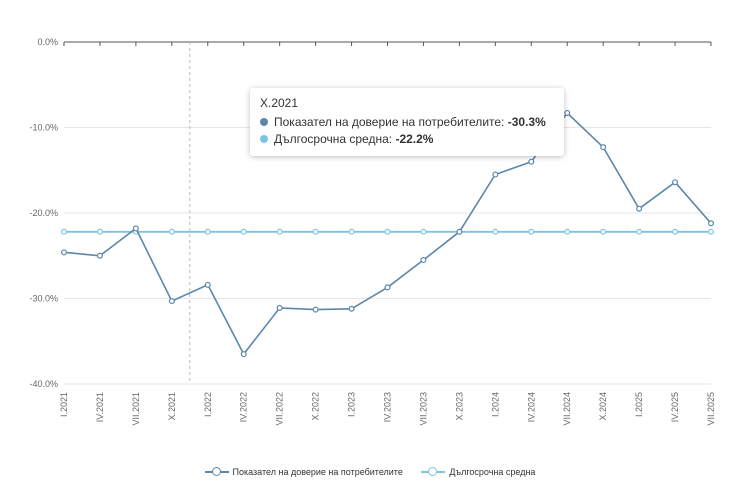 This screenshot has height=490, width=740. What do you see at coordinates (317, 472) in the screenshot?
I see `legend-label-index: Показател на доверие на потребителите` at bounding box center [317, 472].